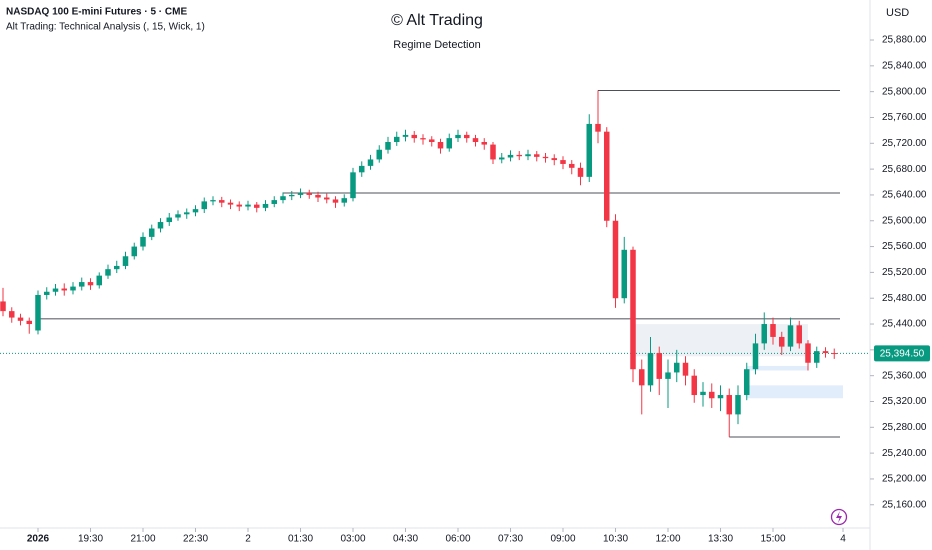 The height and width of the screenshot is (550, 932). I want to click on y-tick-label: 25,640.00, so click(904, 195).